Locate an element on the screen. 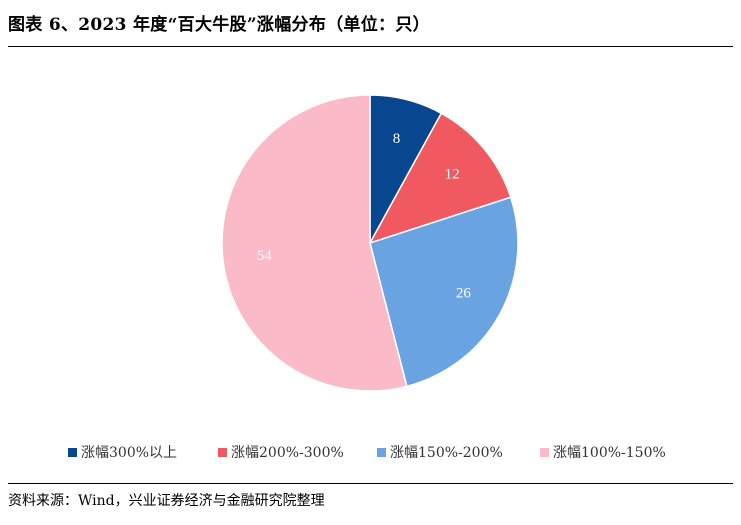 The width and height of the screenshot is (741, 525). legend-label-4: 涨幅100%-150% is located at coordinates (609, 453).